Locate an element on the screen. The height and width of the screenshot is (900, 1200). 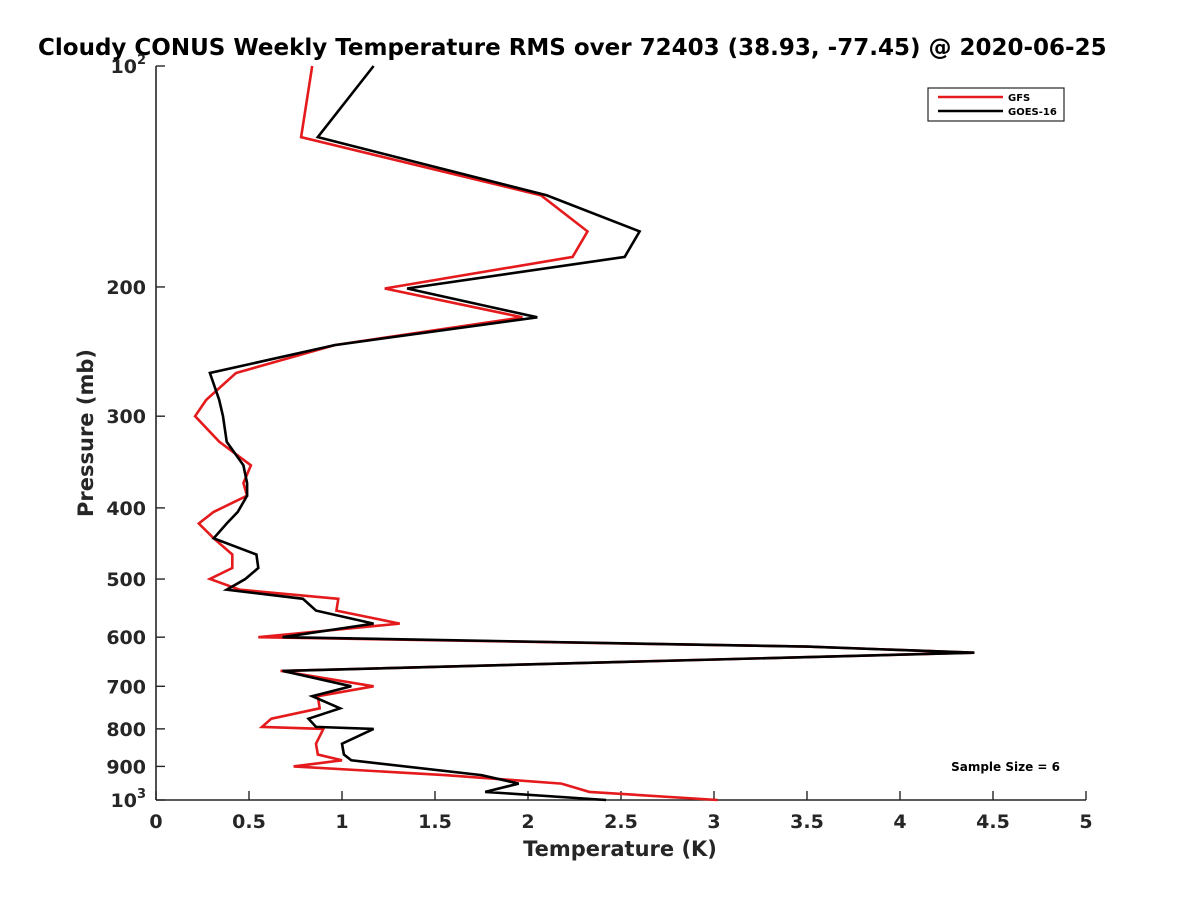
y-tick-label: 900 is located at coordinates (126, 767).